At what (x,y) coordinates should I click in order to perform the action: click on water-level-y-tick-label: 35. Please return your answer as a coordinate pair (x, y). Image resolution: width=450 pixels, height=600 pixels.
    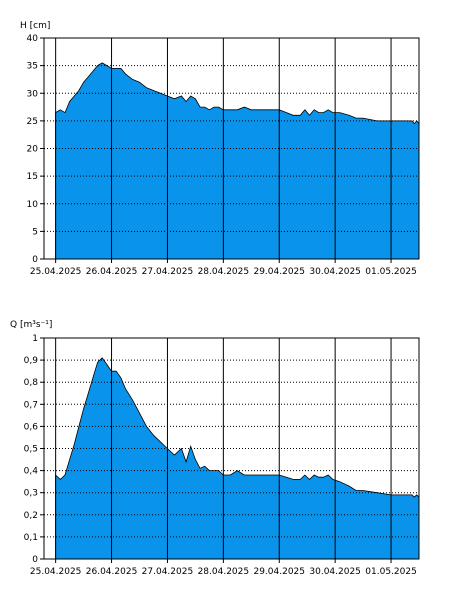
    Looking at the image, I should click on (32, 67).